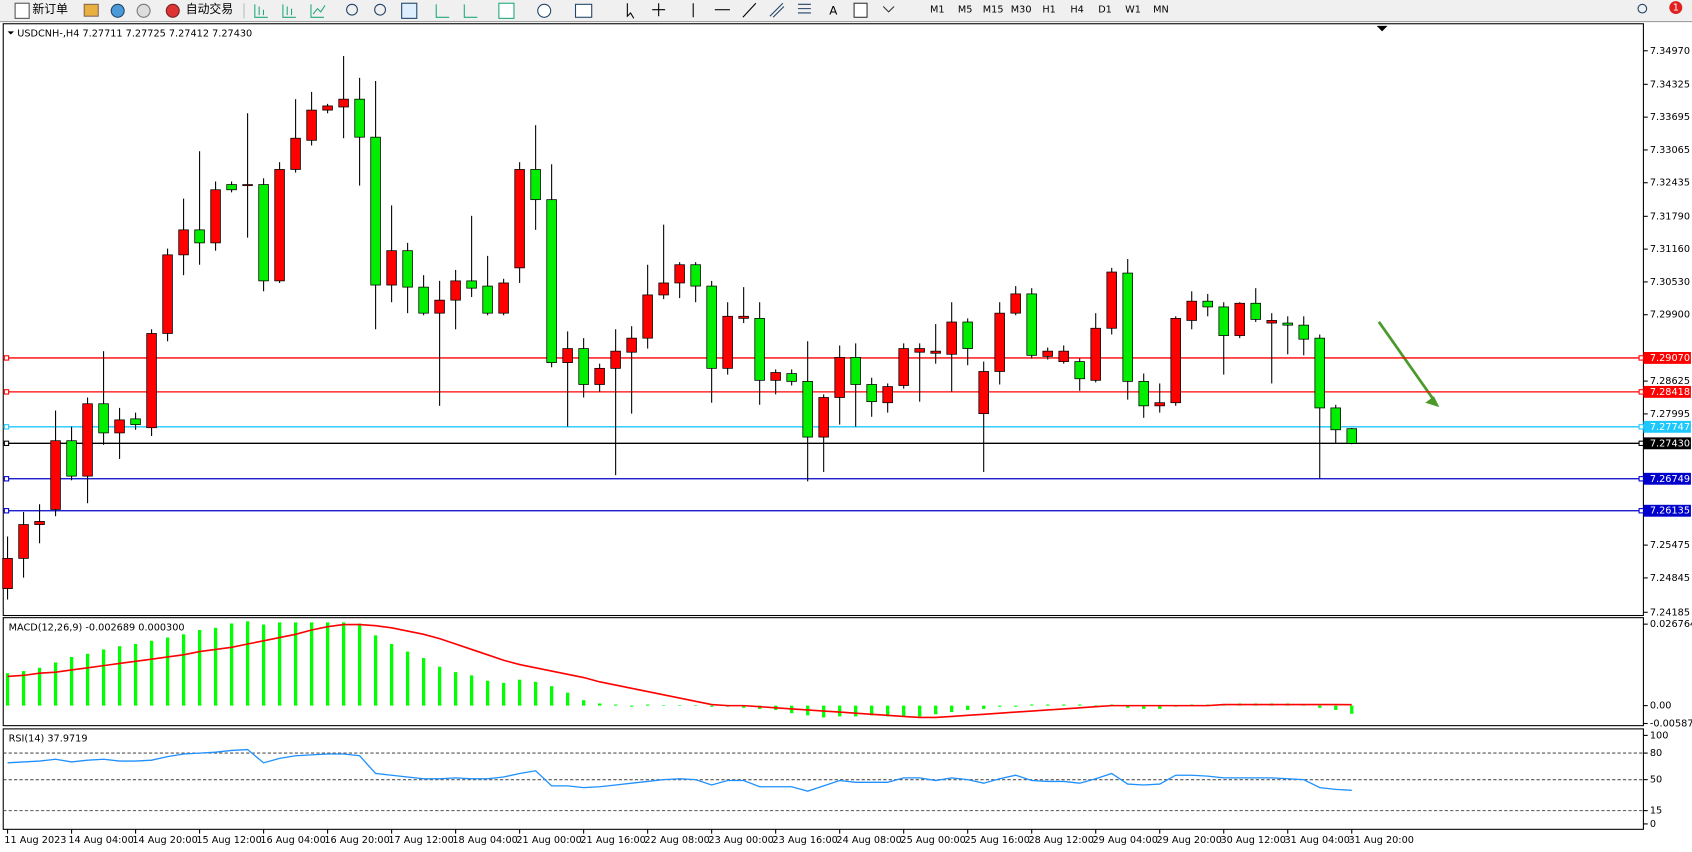  What do you see at coordinates (860, 10) in the screenshot?
I see `label-tool` at bounding box center [860, 10].